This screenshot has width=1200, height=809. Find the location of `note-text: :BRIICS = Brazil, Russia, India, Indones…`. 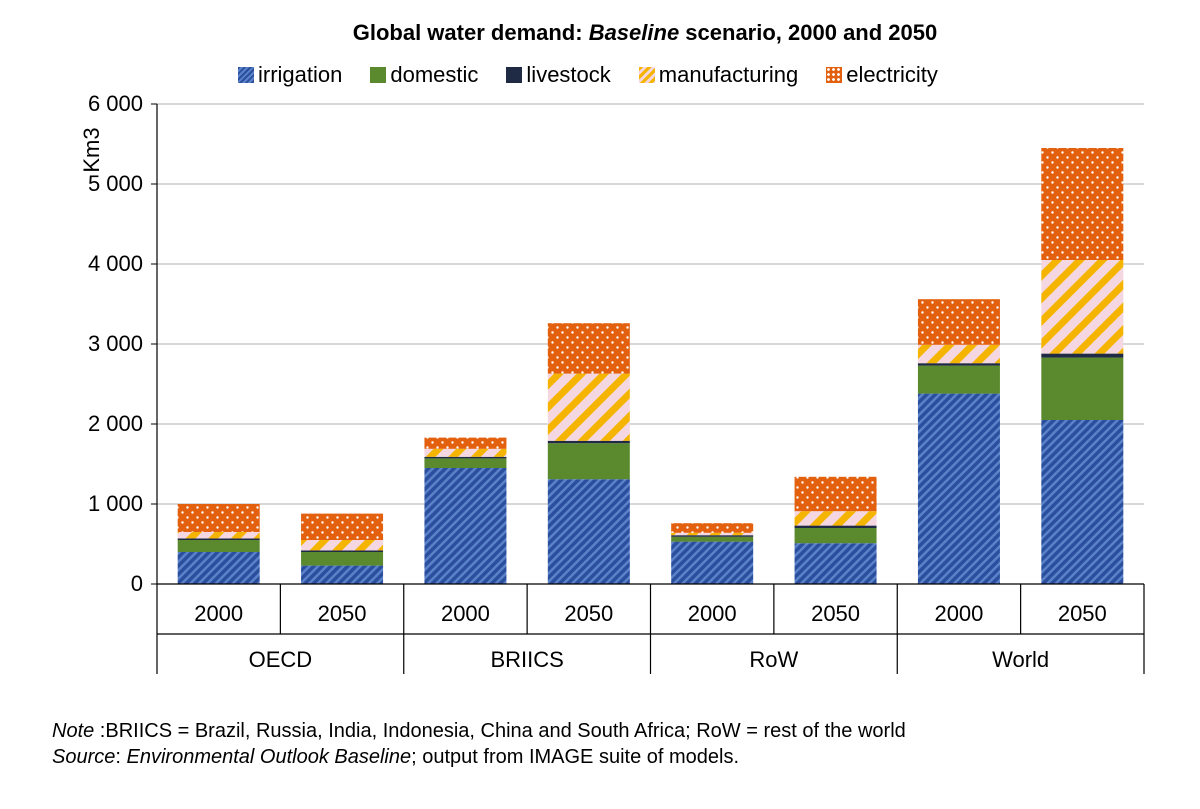

note-text: :BRIICS = Brazil, Russia, India, Indones… is located at coordinates (500, 731).